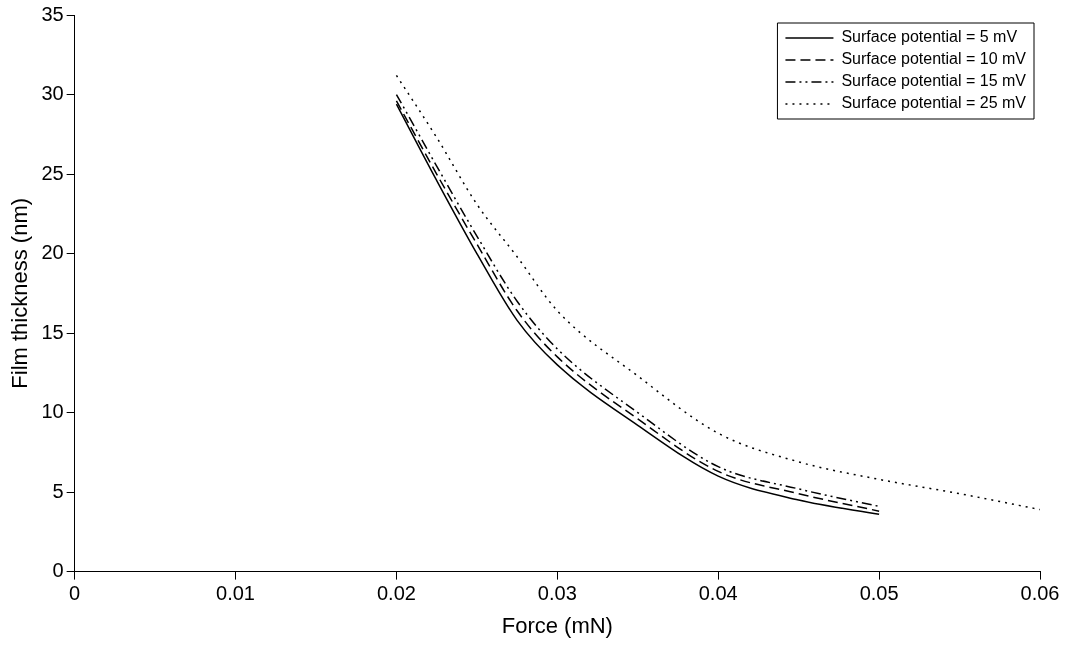 The height and width of the screenshot is (648, 1070). What do you see at coordinates (52, 172) in the screenshot?
I see `y-tick-label: 25` at bounding box center [52, 172].